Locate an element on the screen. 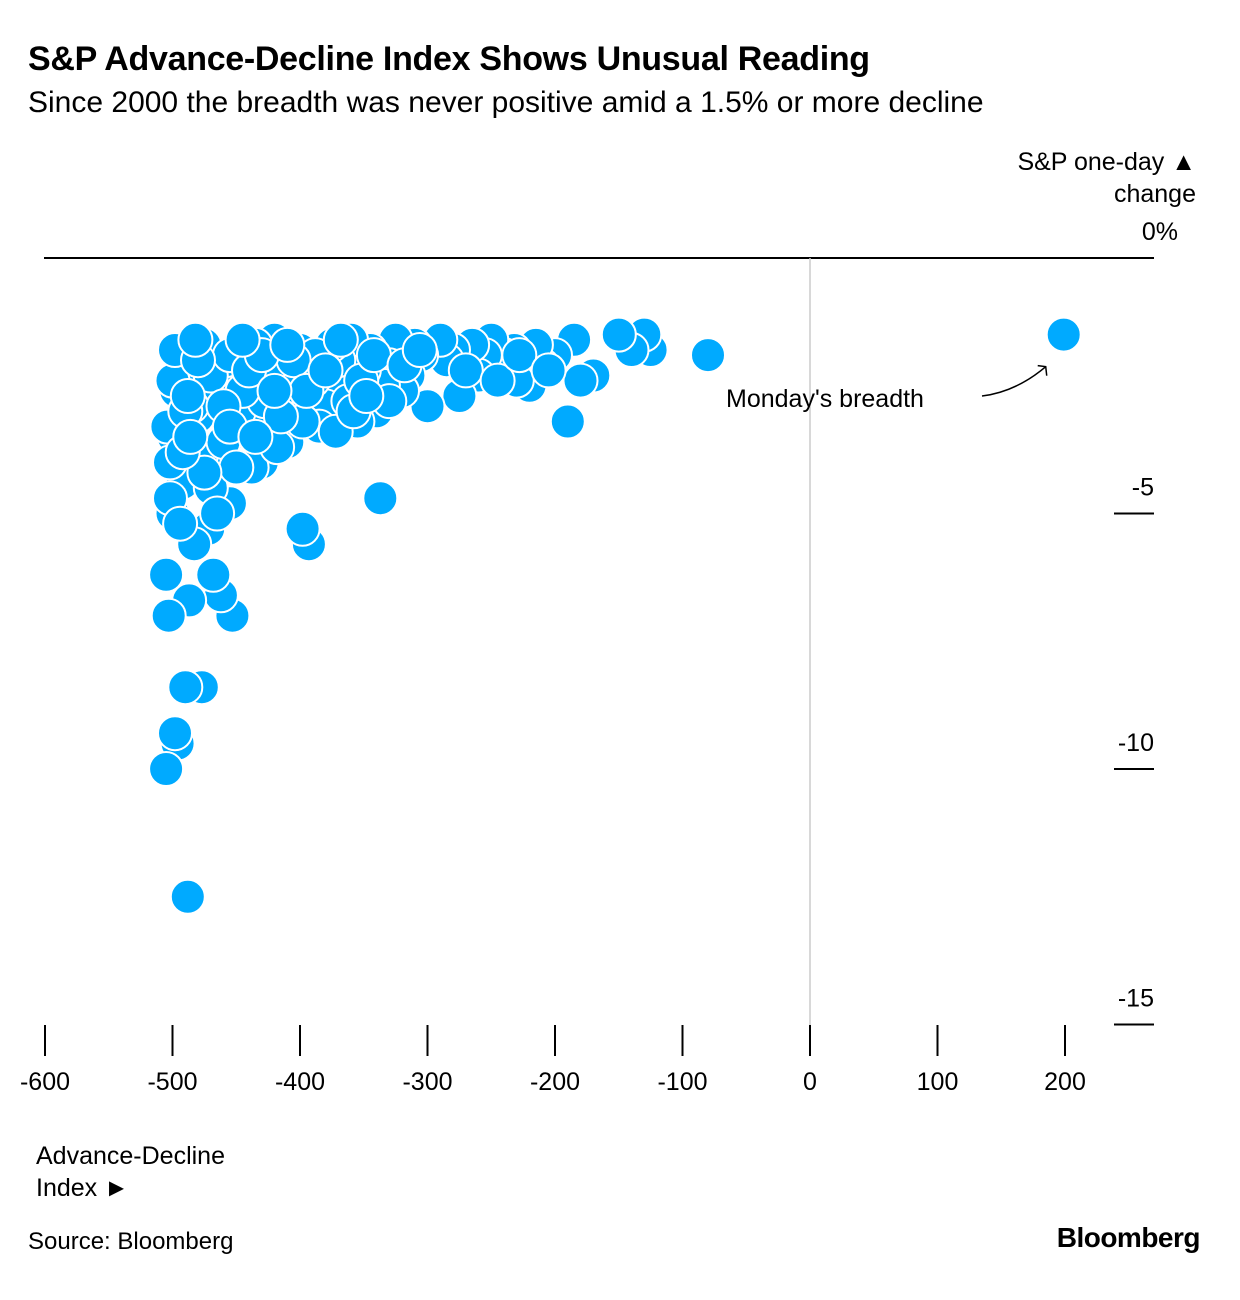 This screenshot has height=1300, width=1240. x-axis-title: Advance-Decline Index ► is located at coordinates (130, 1172).